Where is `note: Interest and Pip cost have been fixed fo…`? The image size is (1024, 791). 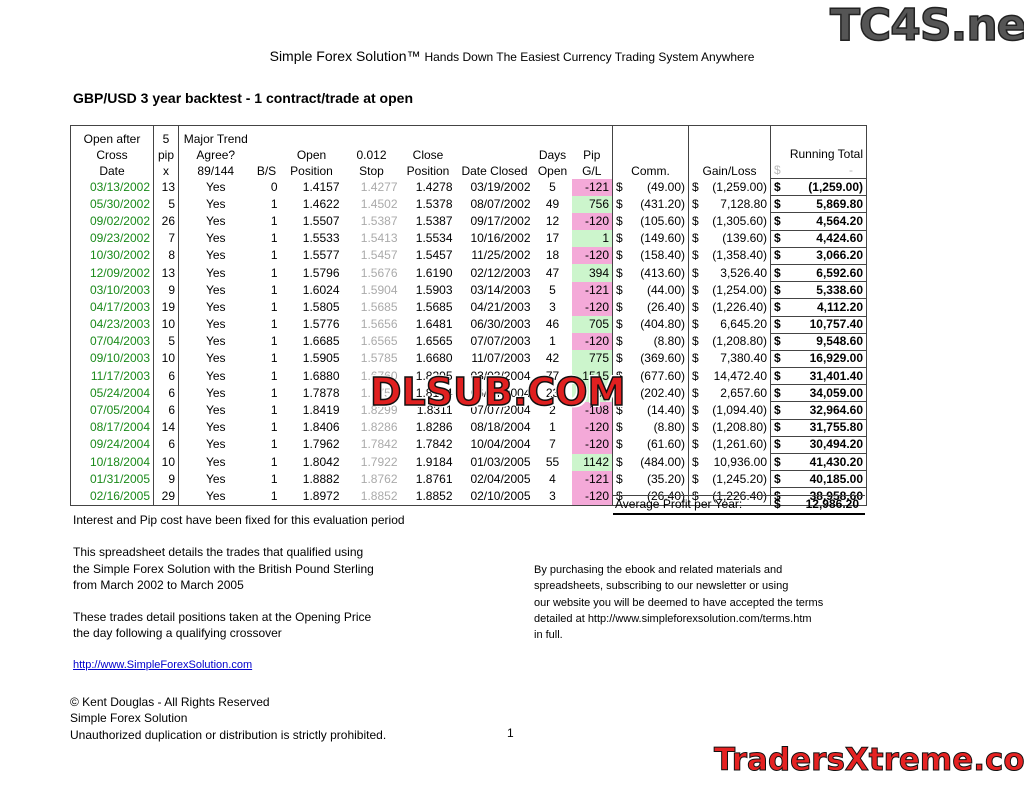 note: Interest and Pip cost have been fixed fo… is located at coordinates (239, 520).